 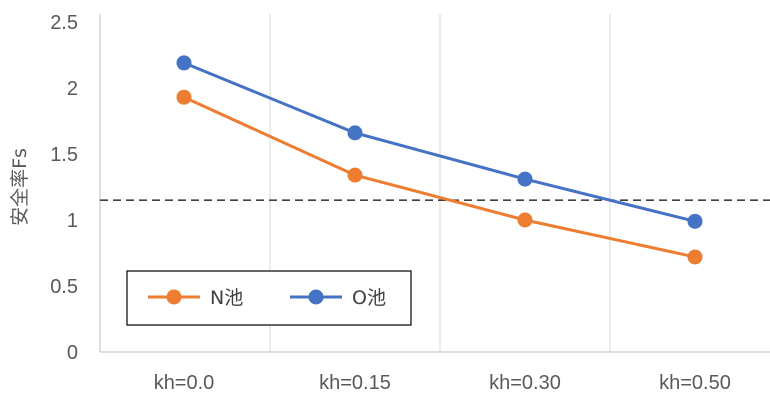 What do you see at coordinates (64, 23) in the screenshot?
I see `y-tick-label-5: 2.5` at bounding box center [64, 23].